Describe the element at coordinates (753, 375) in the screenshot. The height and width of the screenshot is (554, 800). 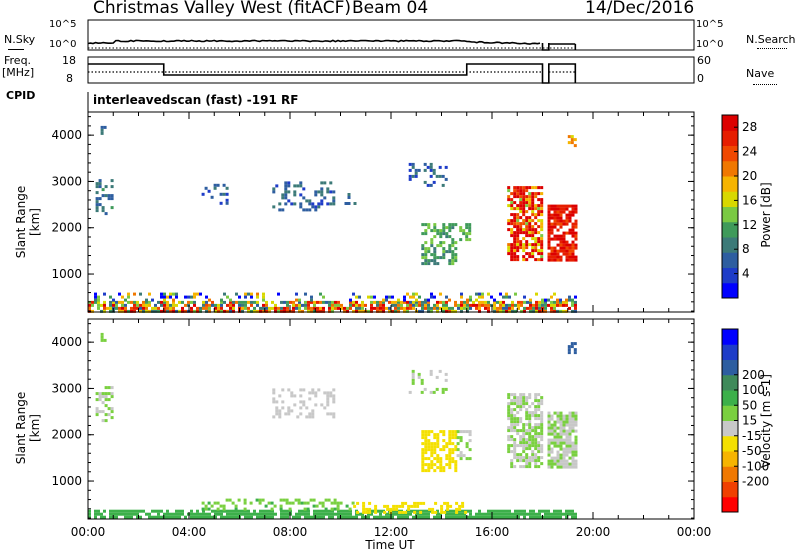
I see `colorbar-tick-label: 200` at that location.